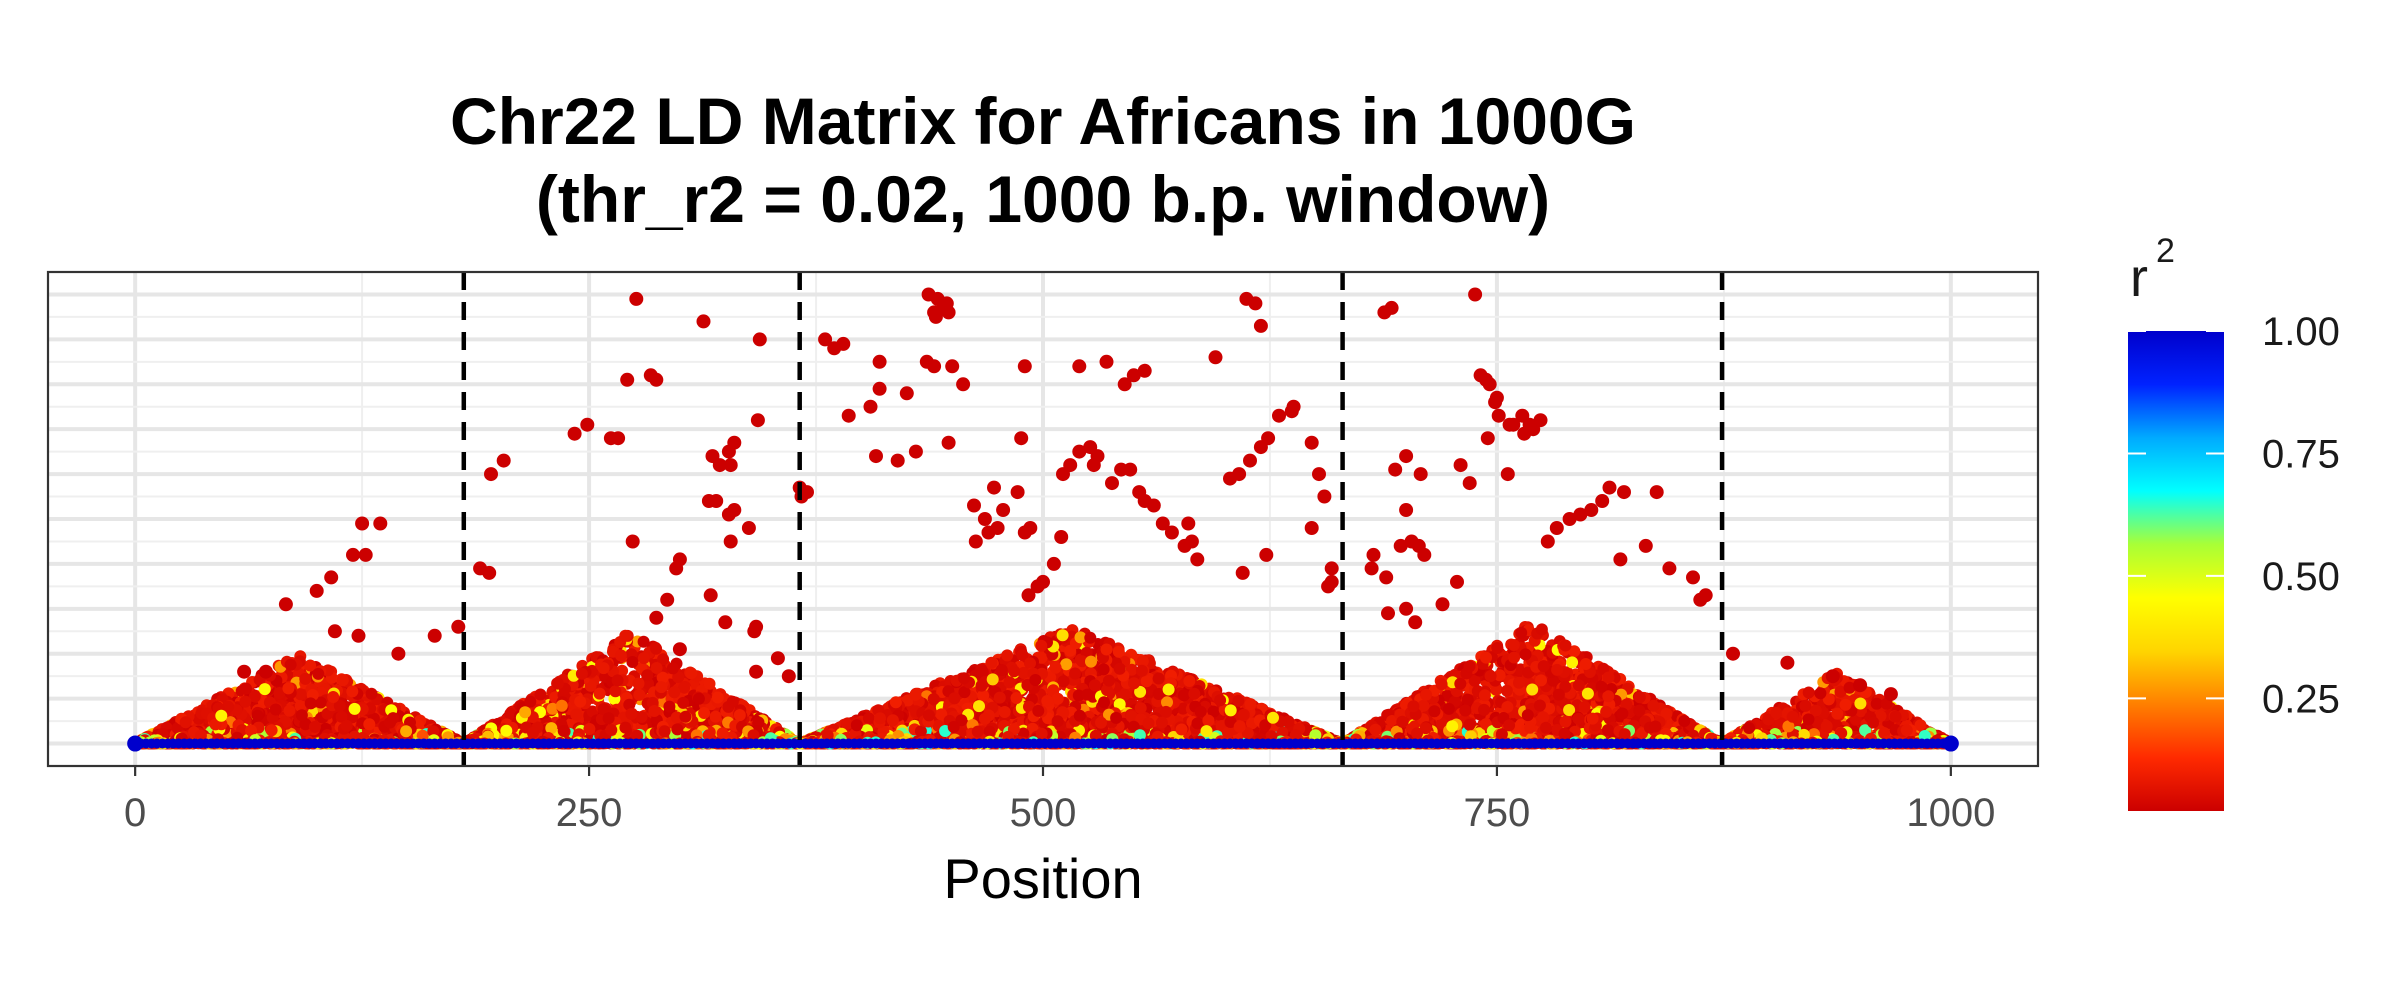 This screenshot has height=1000, width=2400. I want to click on chart-title-line-1: Chr22 LD Matrix for Africans in 1000G, so click(1043, 121).